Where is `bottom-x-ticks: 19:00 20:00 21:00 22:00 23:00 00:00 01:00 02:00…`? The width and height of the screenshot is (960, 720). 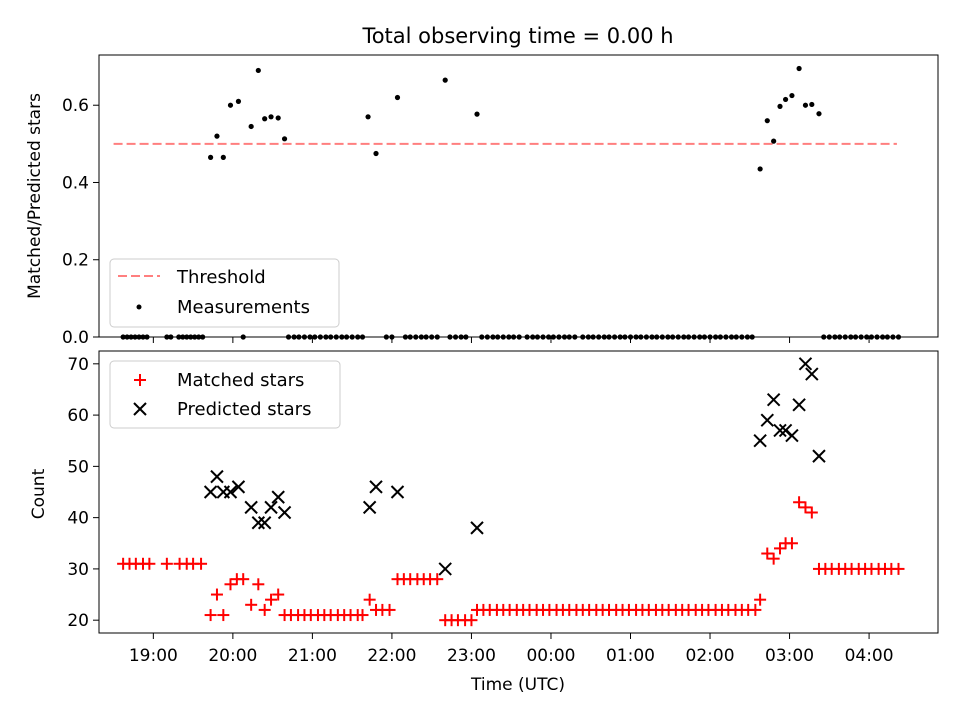
bottom-x-ticks: 19:00 20:00 21:00 22:00 23:00 00:00 01:00 02:00… is located at coordinates (511, 649).